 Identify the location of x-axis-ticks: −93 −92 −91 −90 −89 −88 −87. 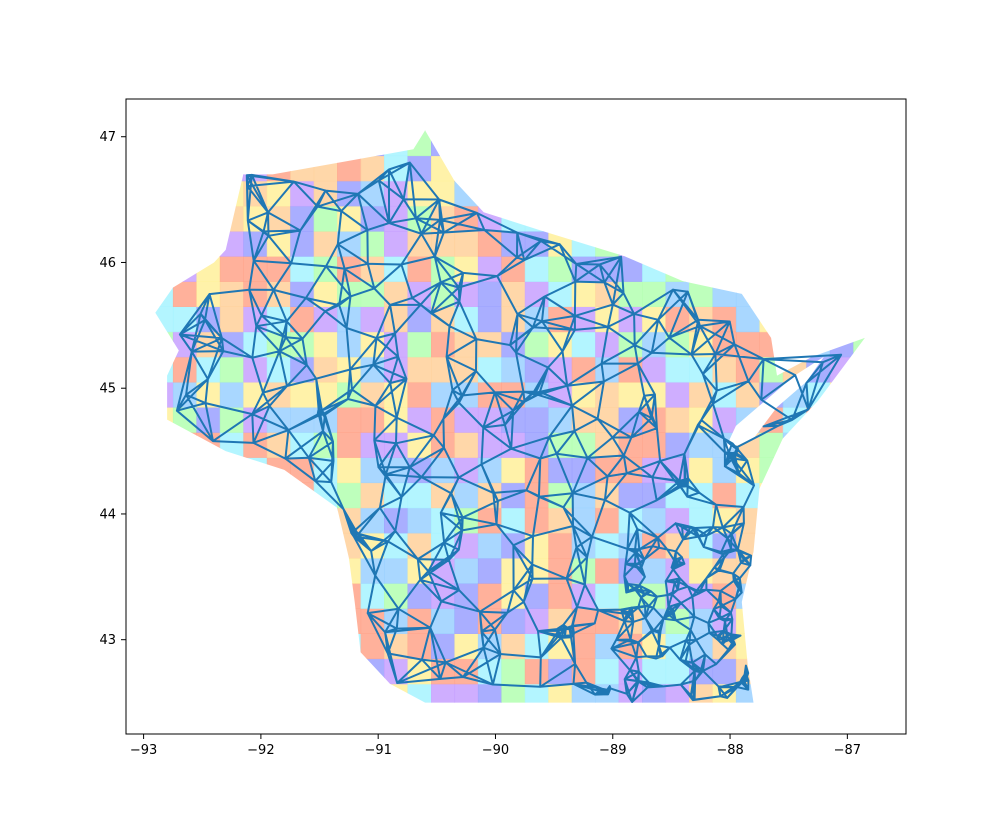
(495, 746).